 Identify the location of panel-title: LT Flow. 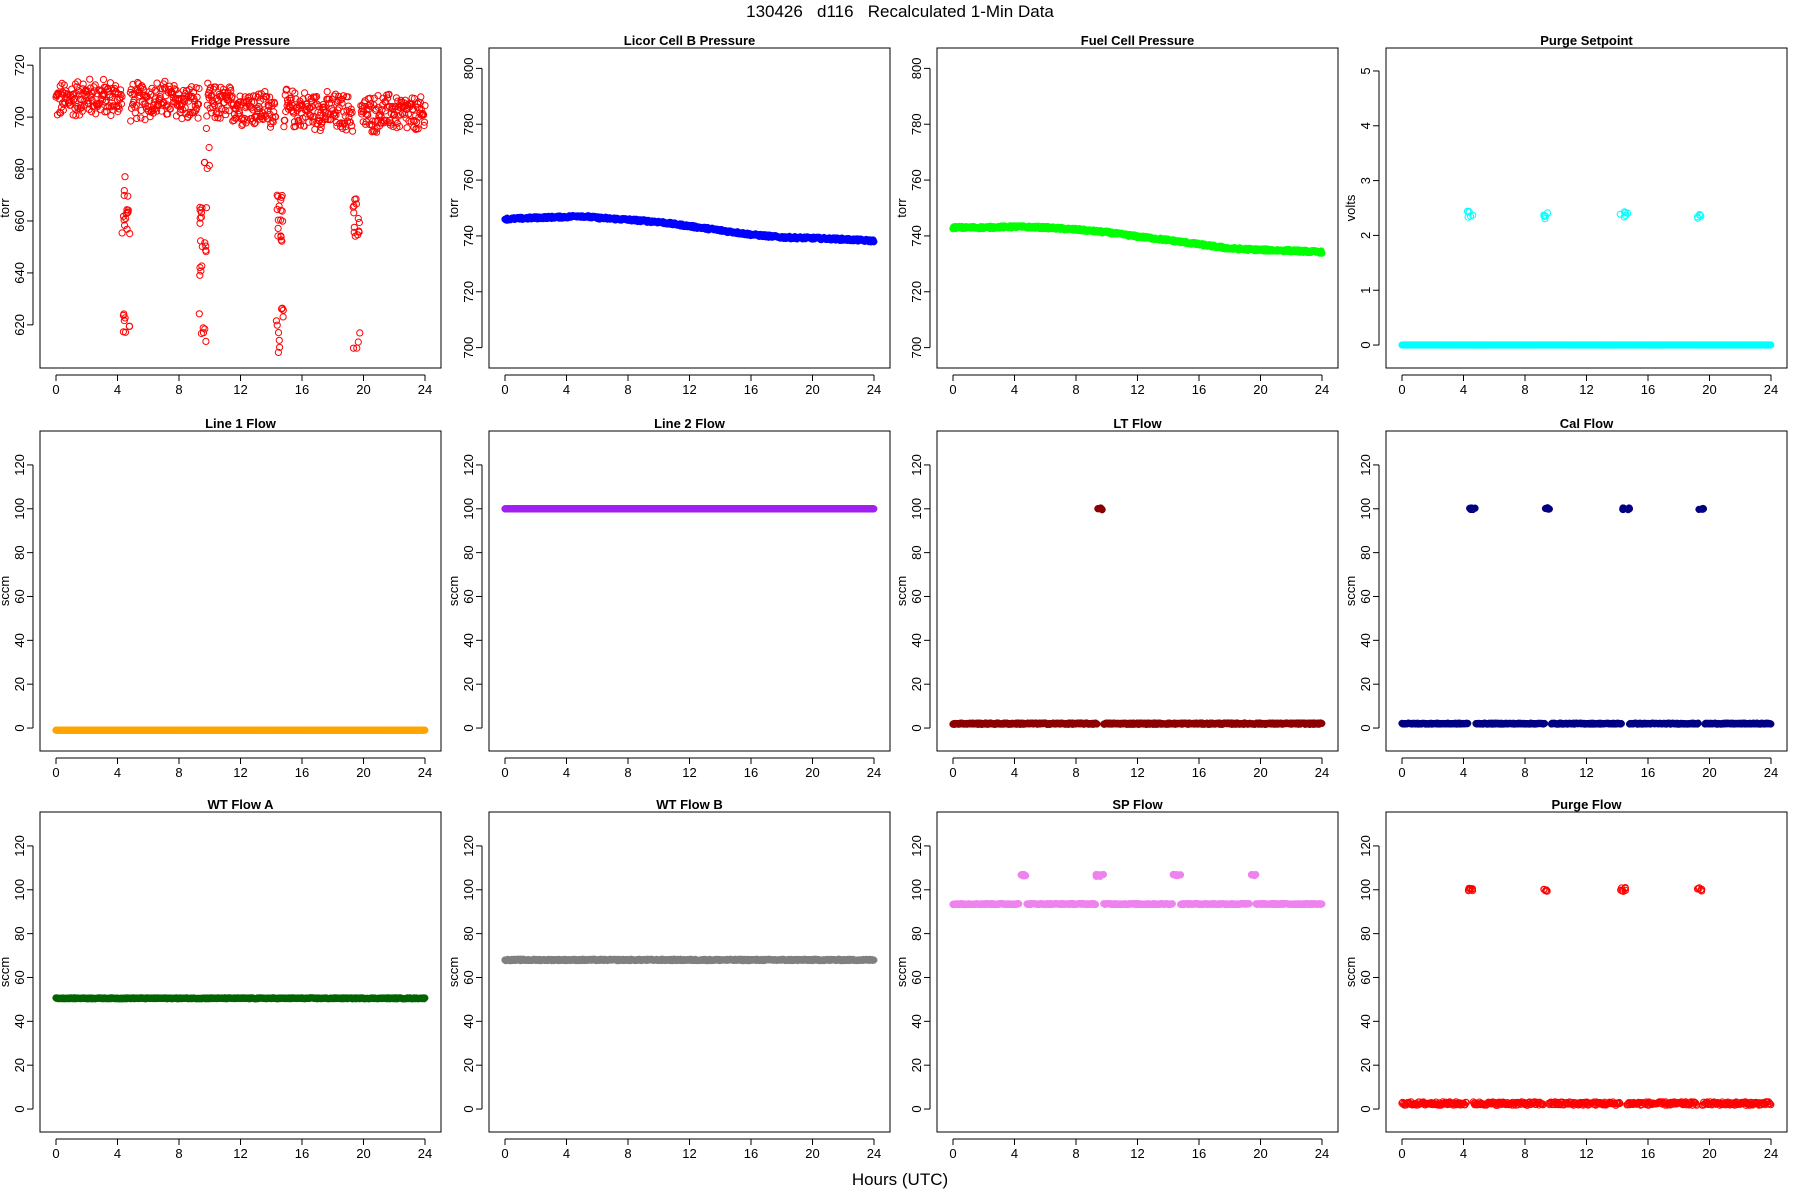
(1137, 423).